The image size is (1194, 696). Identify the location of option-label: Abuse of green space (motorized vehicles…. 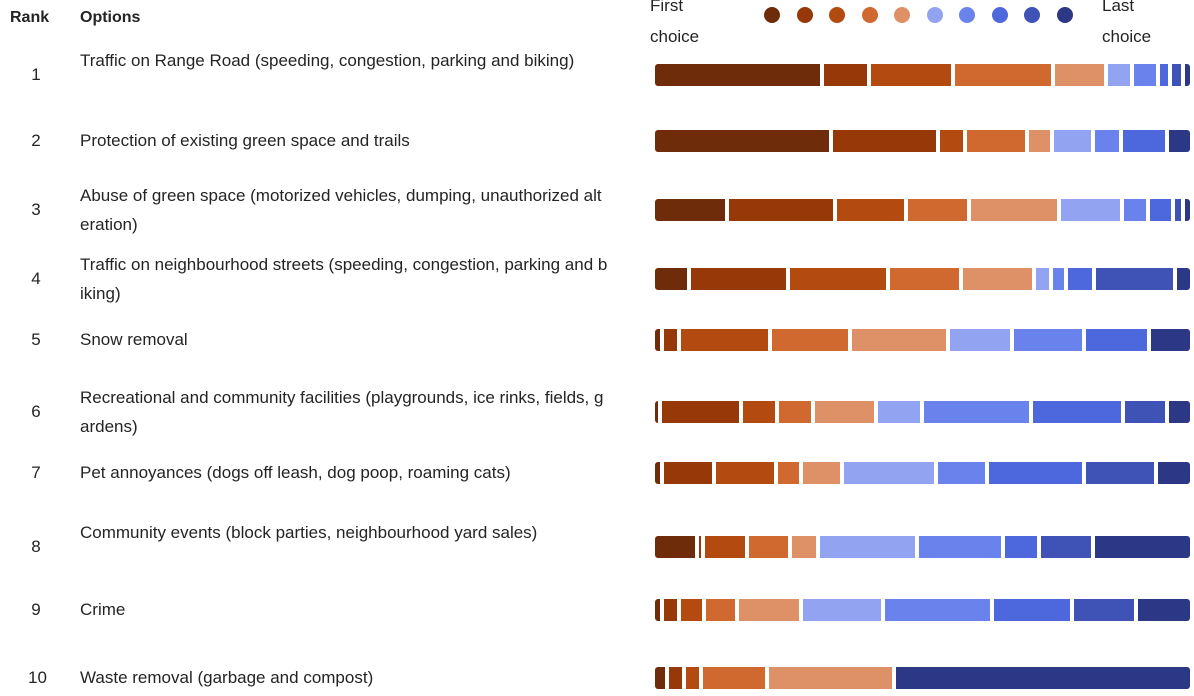
(341, 210).